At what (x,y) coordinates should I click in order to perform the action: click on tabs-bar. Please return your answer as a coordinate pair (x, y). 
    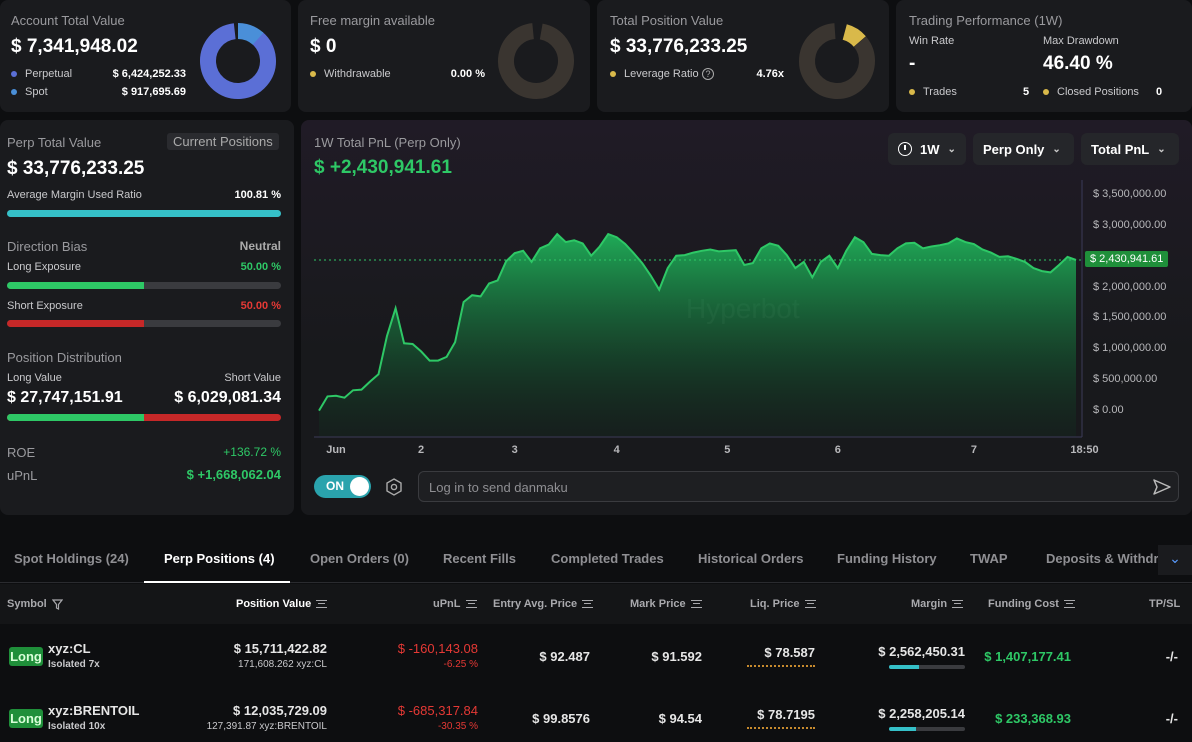
    Looking at the image, I should click on (596, 557).